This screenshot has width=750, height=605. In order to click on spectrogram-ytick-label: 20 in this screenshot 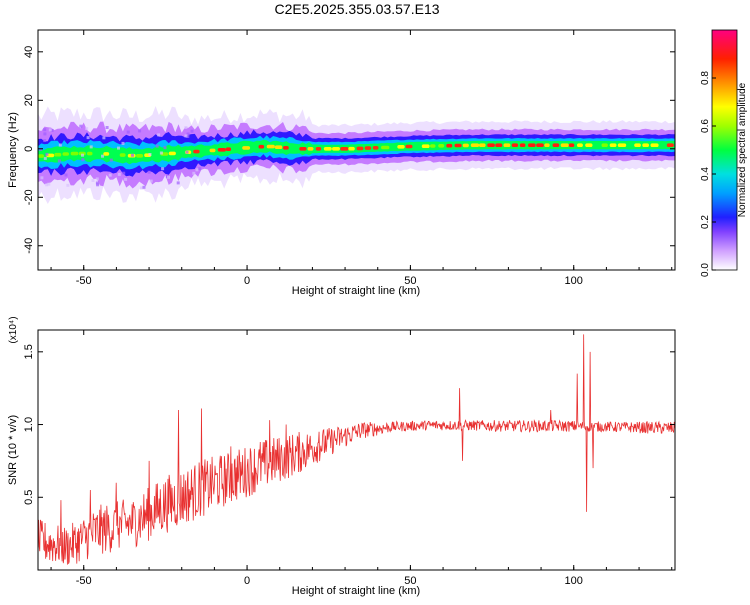, I will do `click(29, 100)`.